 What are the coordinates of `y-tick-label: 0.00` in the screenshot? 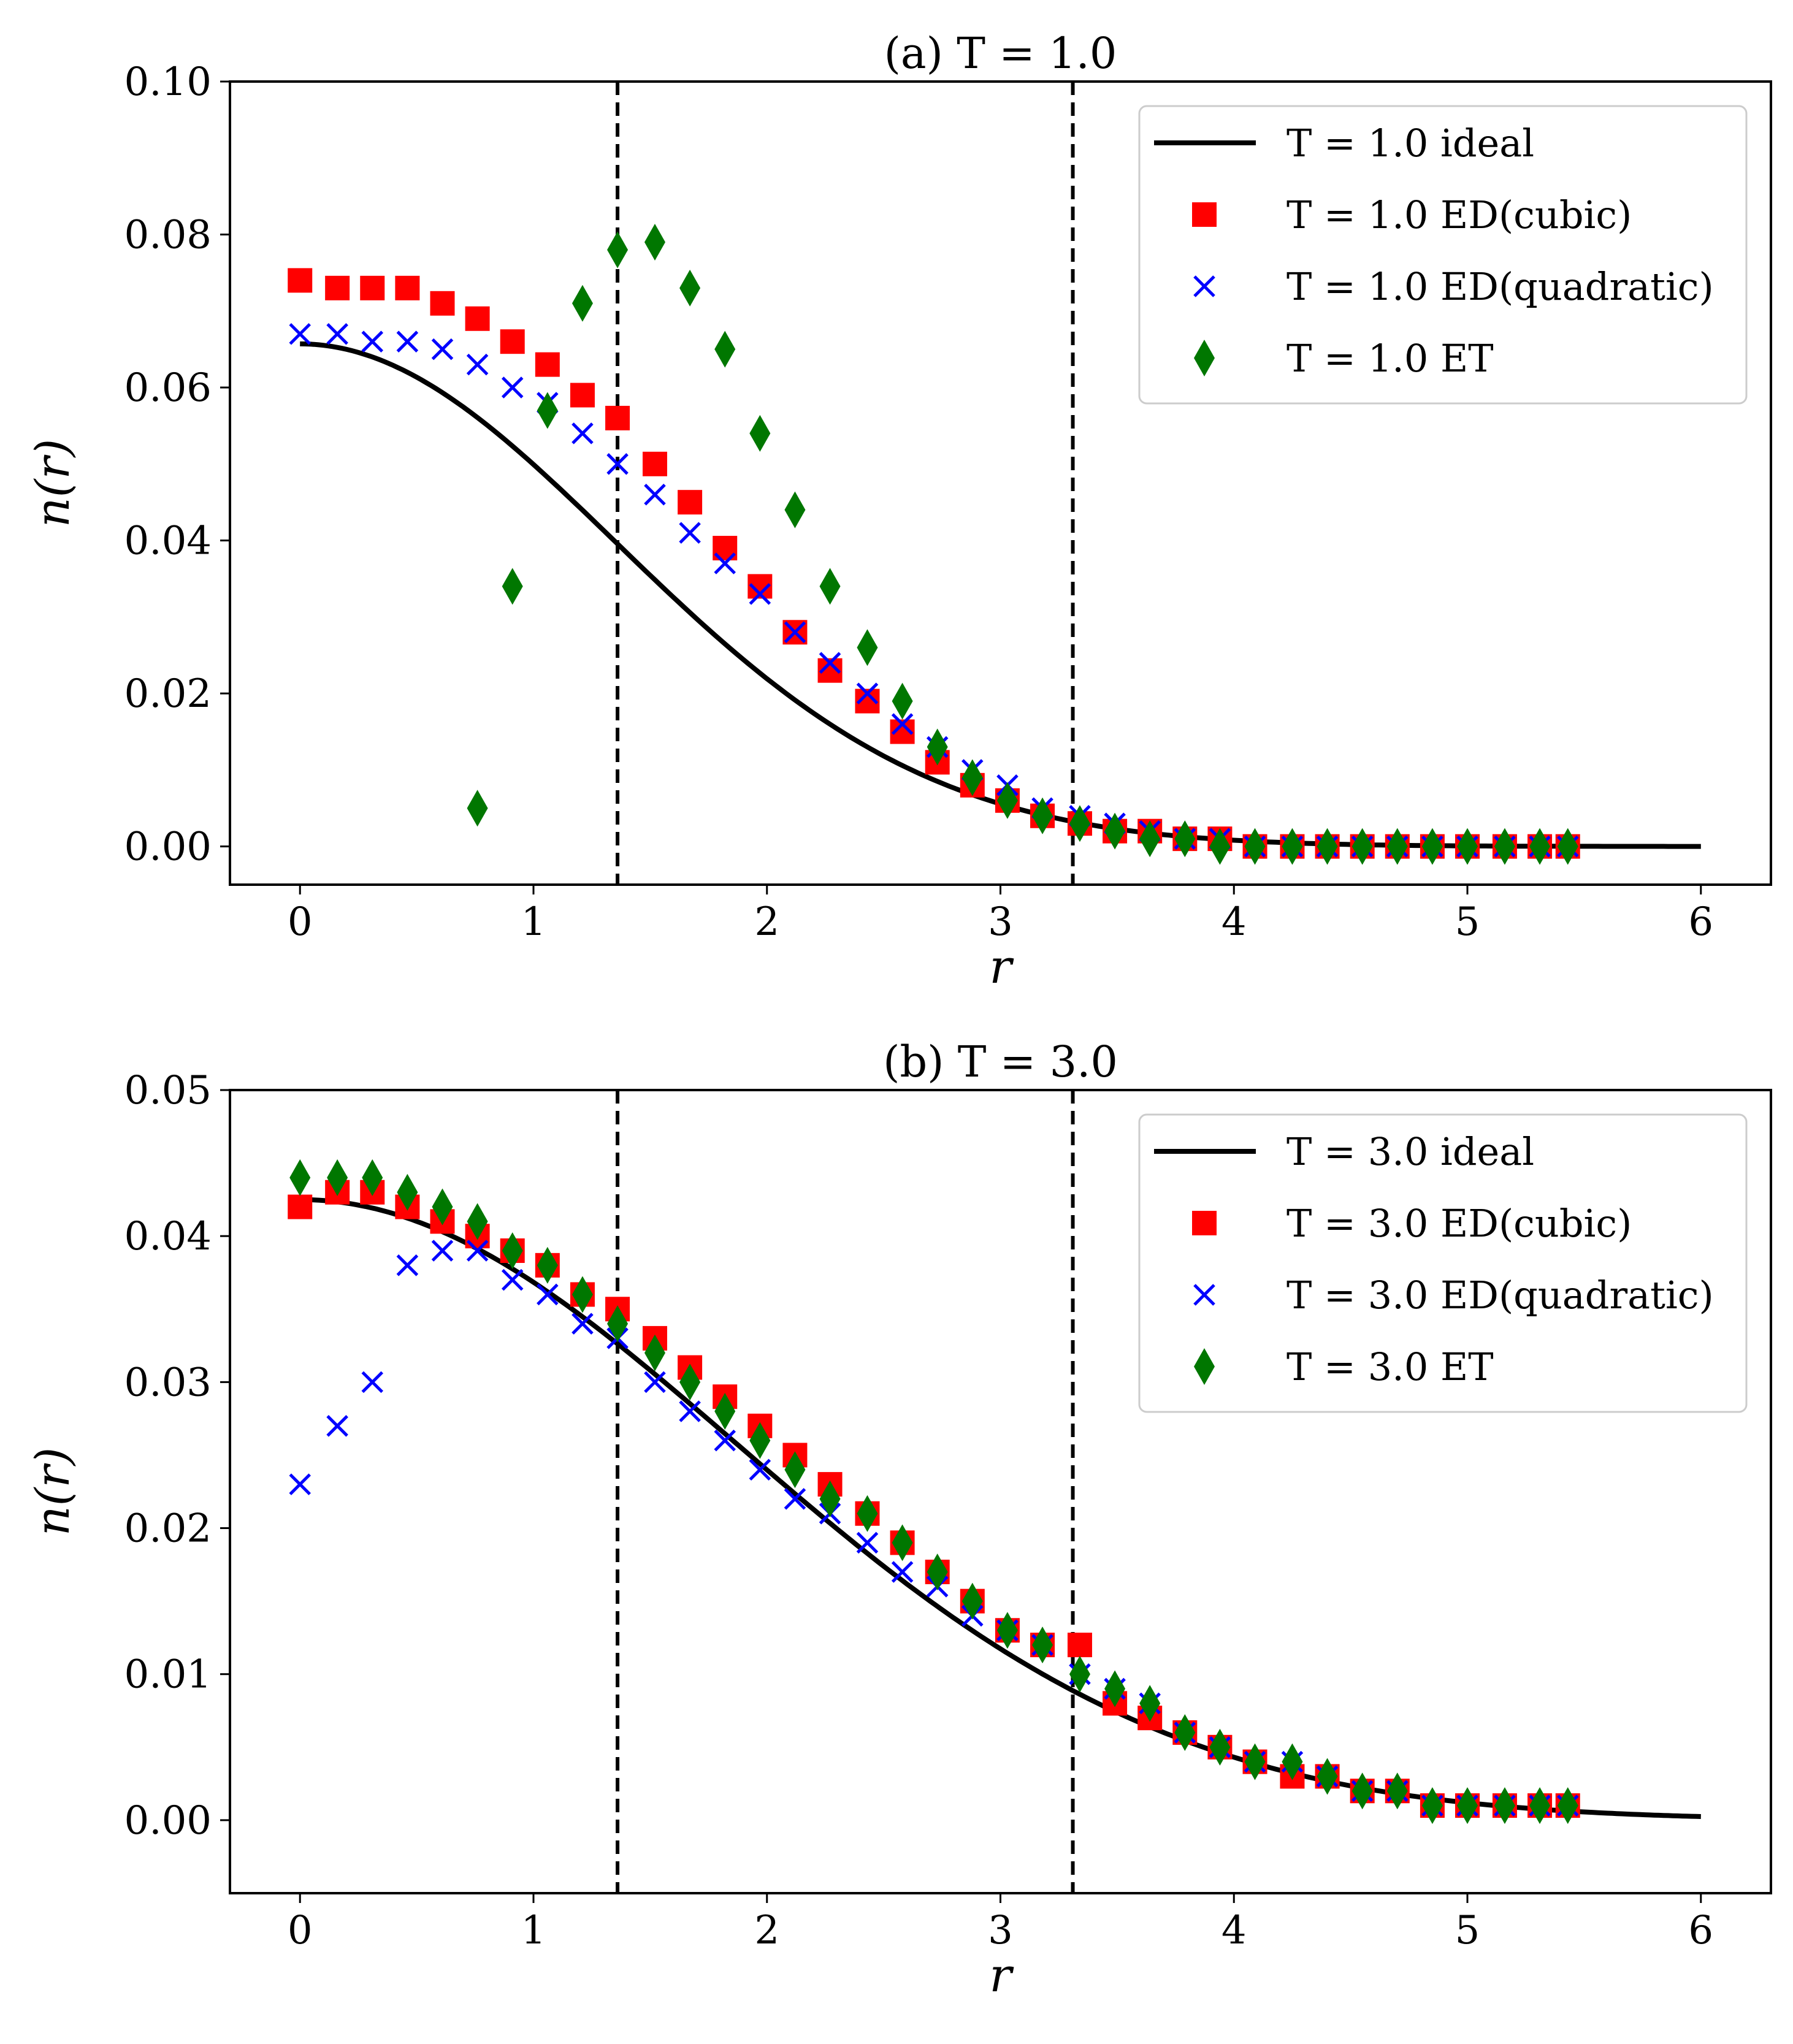 It's located at (168, 1821).